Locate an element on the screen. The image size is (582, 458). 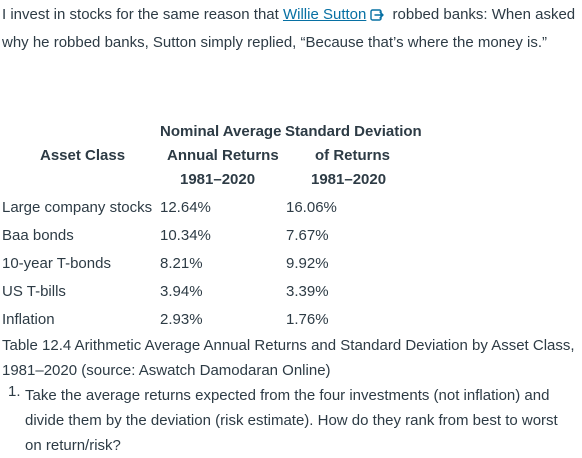
header-returns-line1: Nominal Average is located at coordinates (221, 131).